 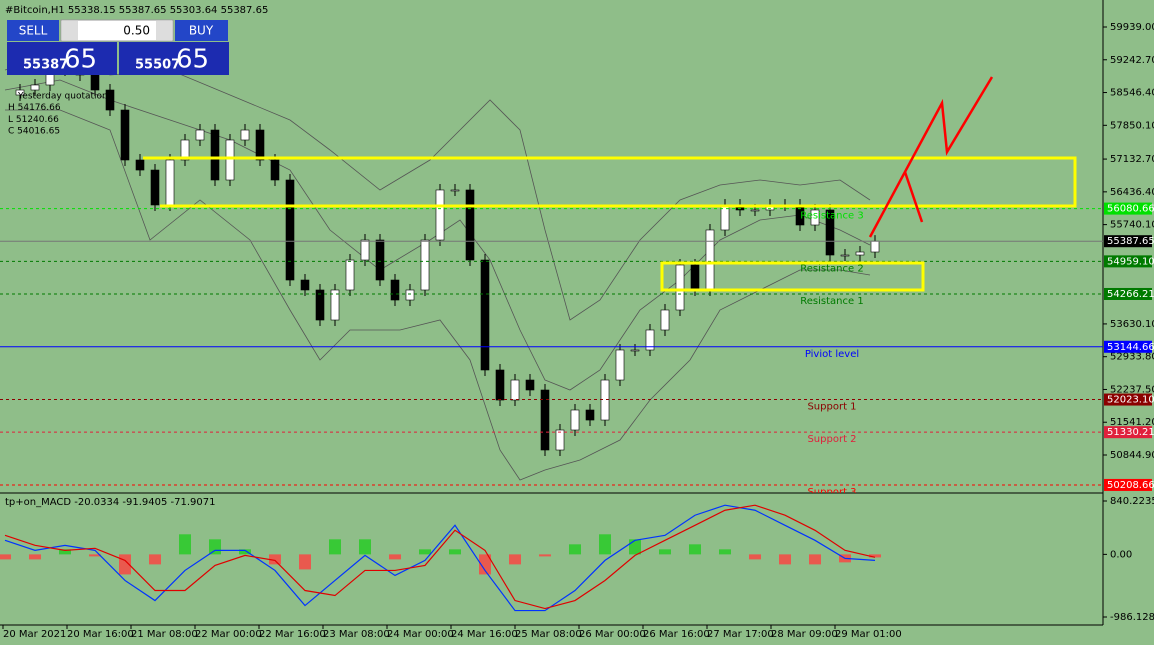 I want to click on trade-panel: SELL 0.50 BUY 55387 65 55507 65, so click(x=118, y=47).